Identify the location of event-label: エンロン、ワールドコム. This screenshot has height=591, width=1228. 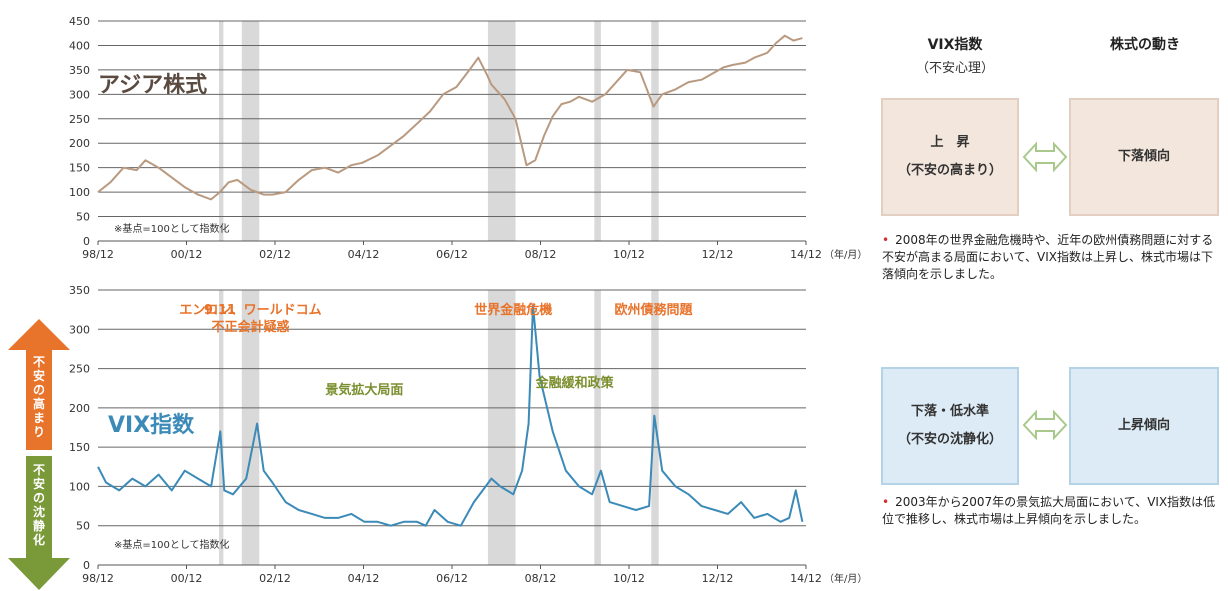
(250, 310).